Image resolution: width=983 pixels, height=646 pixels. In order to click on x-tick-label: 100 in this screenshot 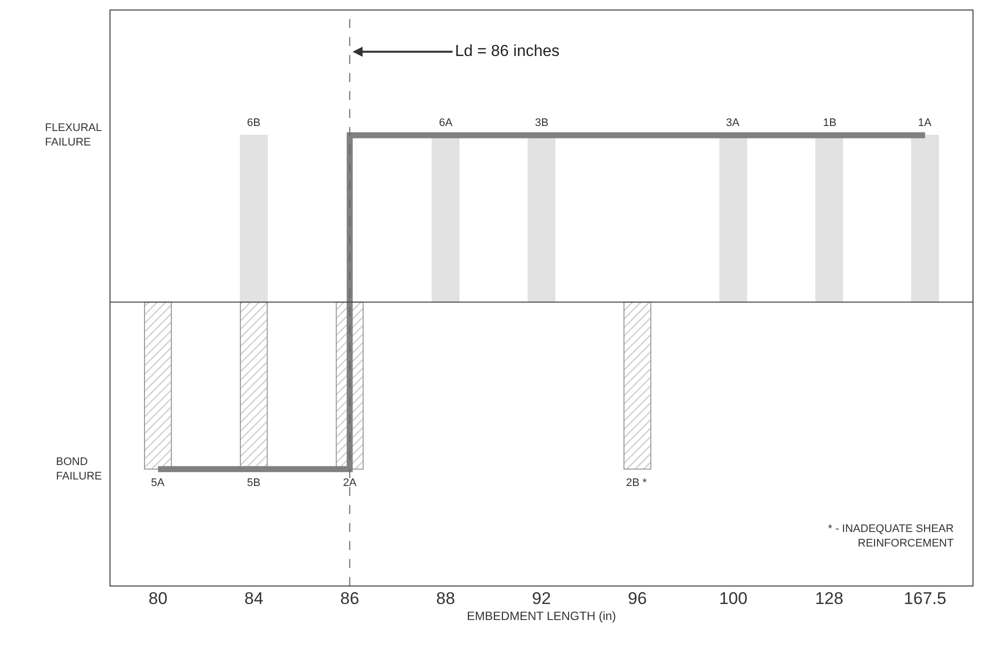, I will do `click(733, 598)`.